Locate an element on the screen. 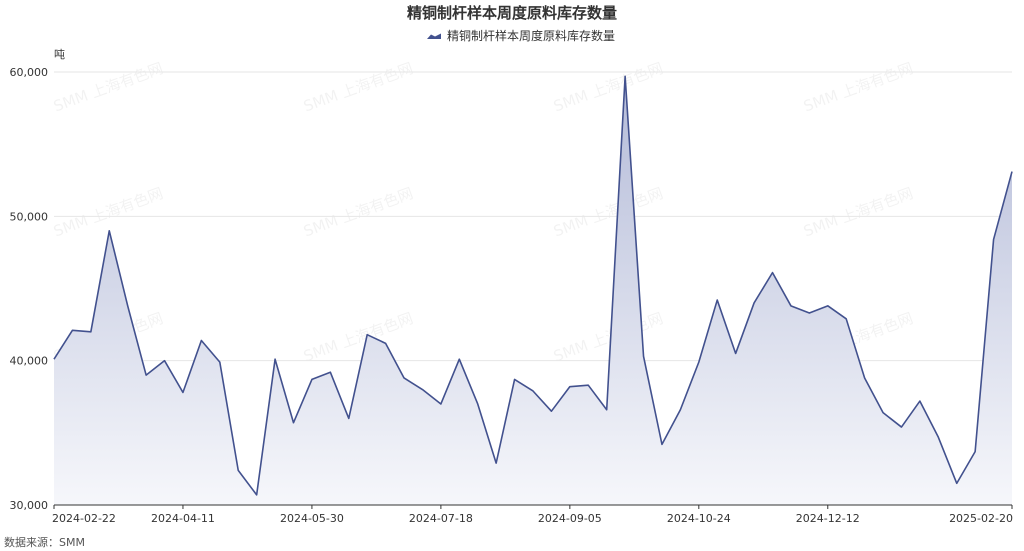 This screenshot has height=551, width=1024. x-tick-label: 2024-05-30 is located at coordinates (312, 518).